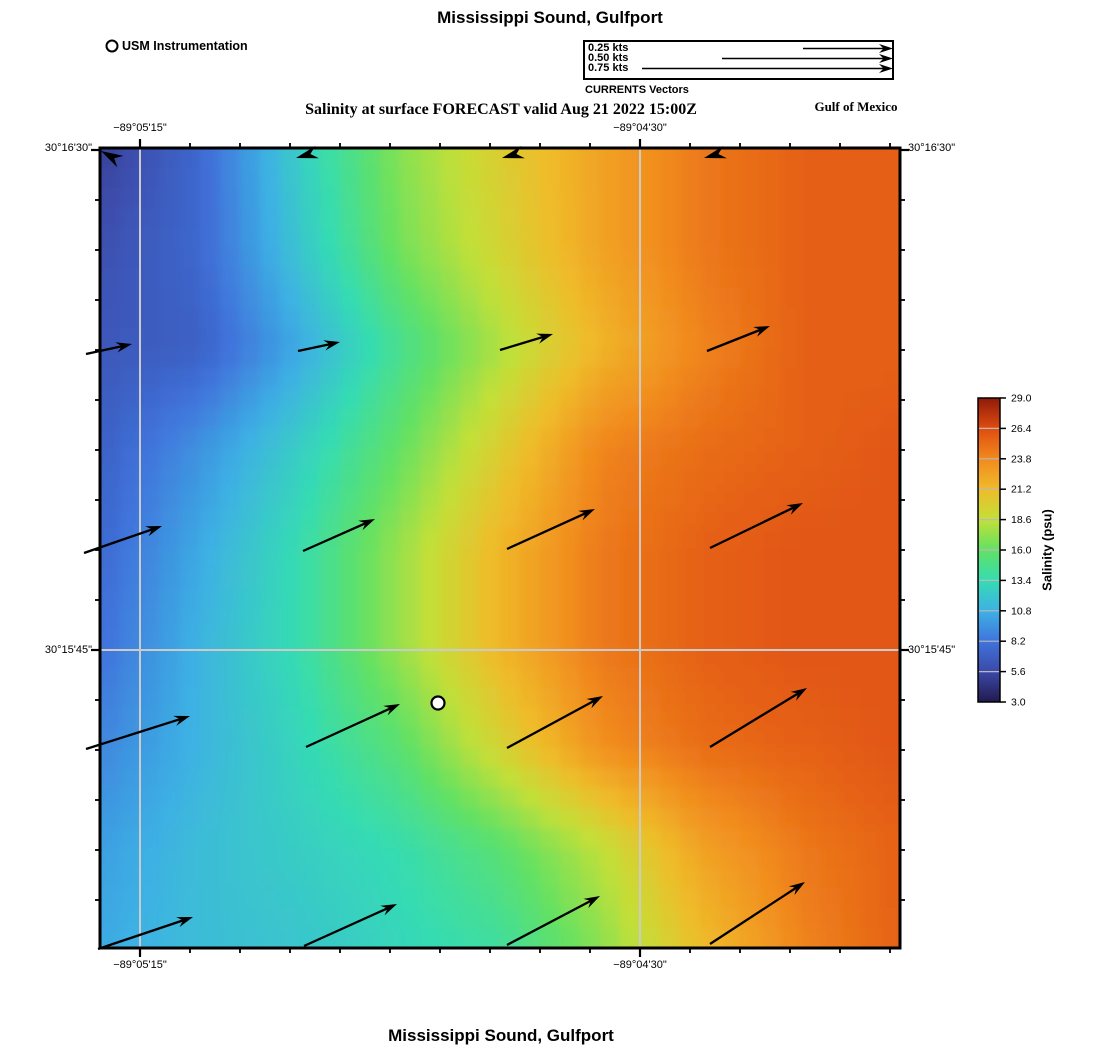  Describe the element at coordinates (738, 60) in the screenshot. I see `vector-legend-box` at that location.